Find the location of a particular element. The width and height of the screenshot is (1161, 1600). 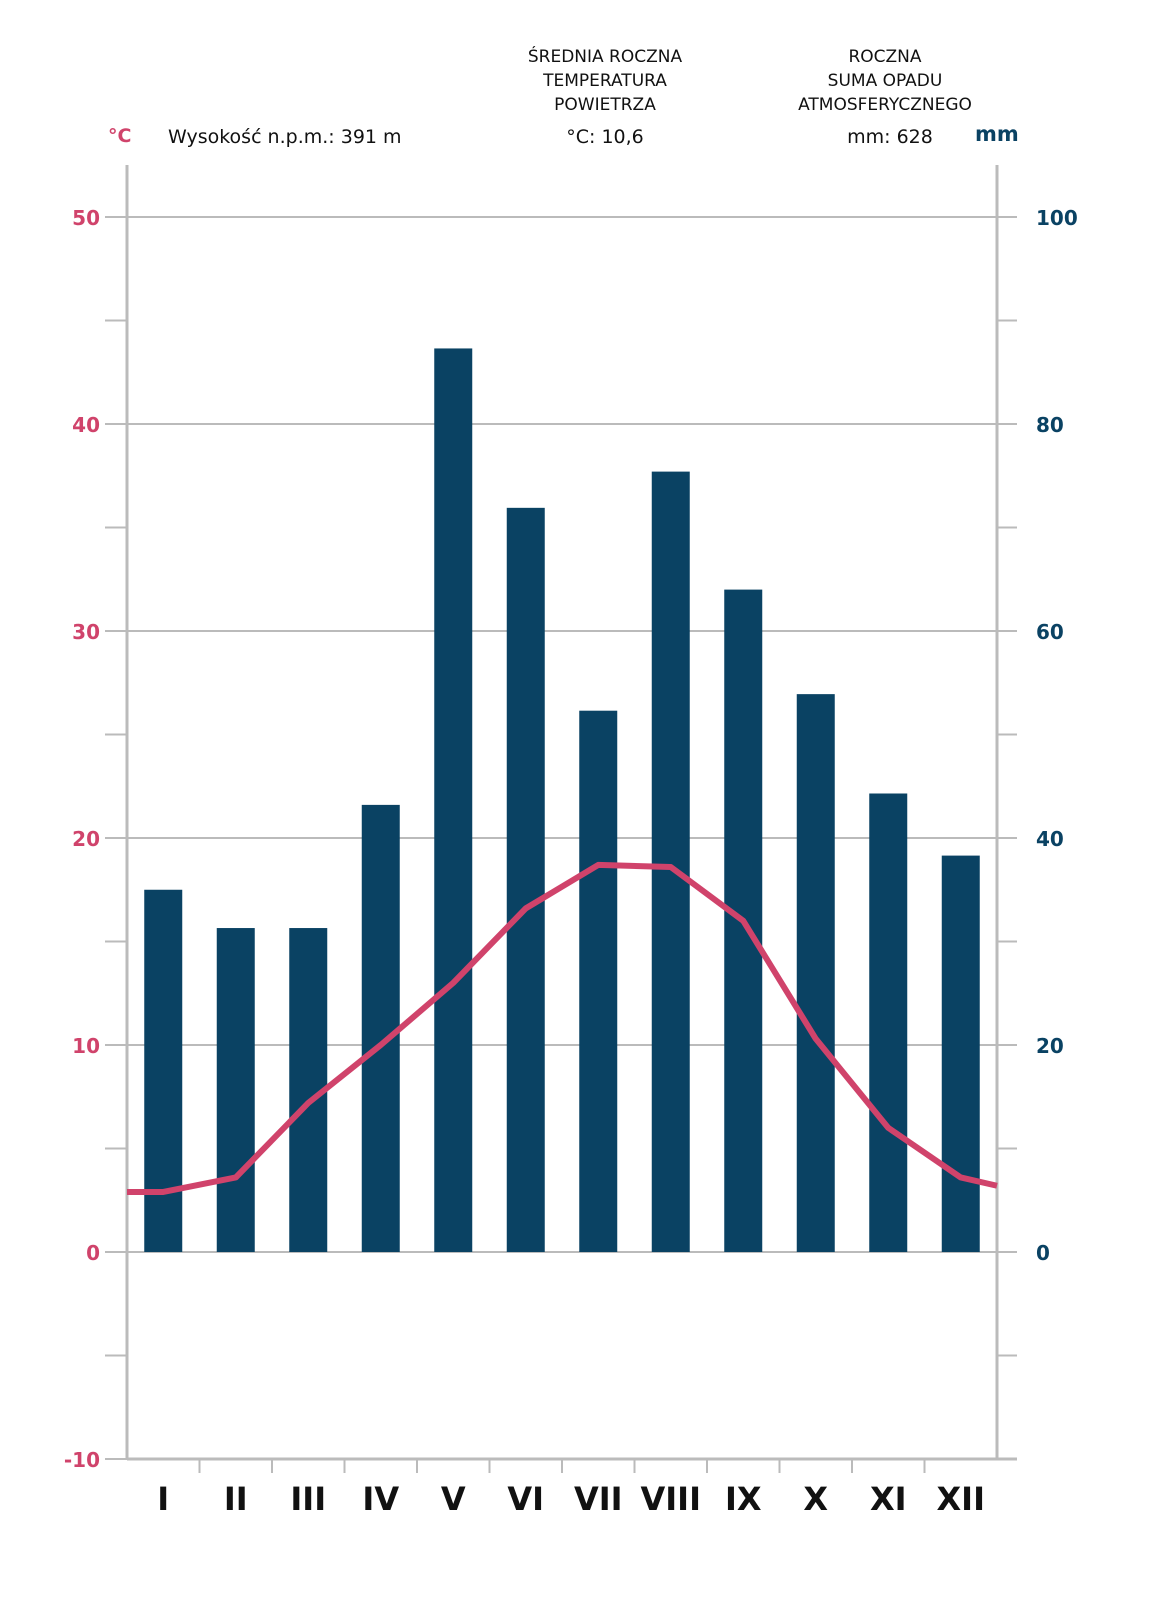

mean-temp-title-line: POWIETRZA is located at coordinates (605, 105).